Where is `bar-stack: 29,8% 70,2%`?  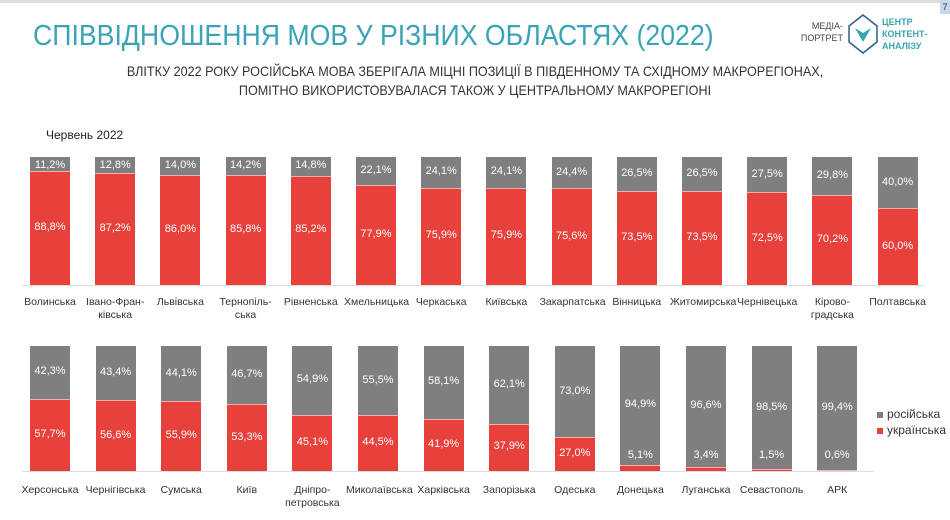 bar-stack: 29,8% 70,2% is located at coordinates (832, 221).